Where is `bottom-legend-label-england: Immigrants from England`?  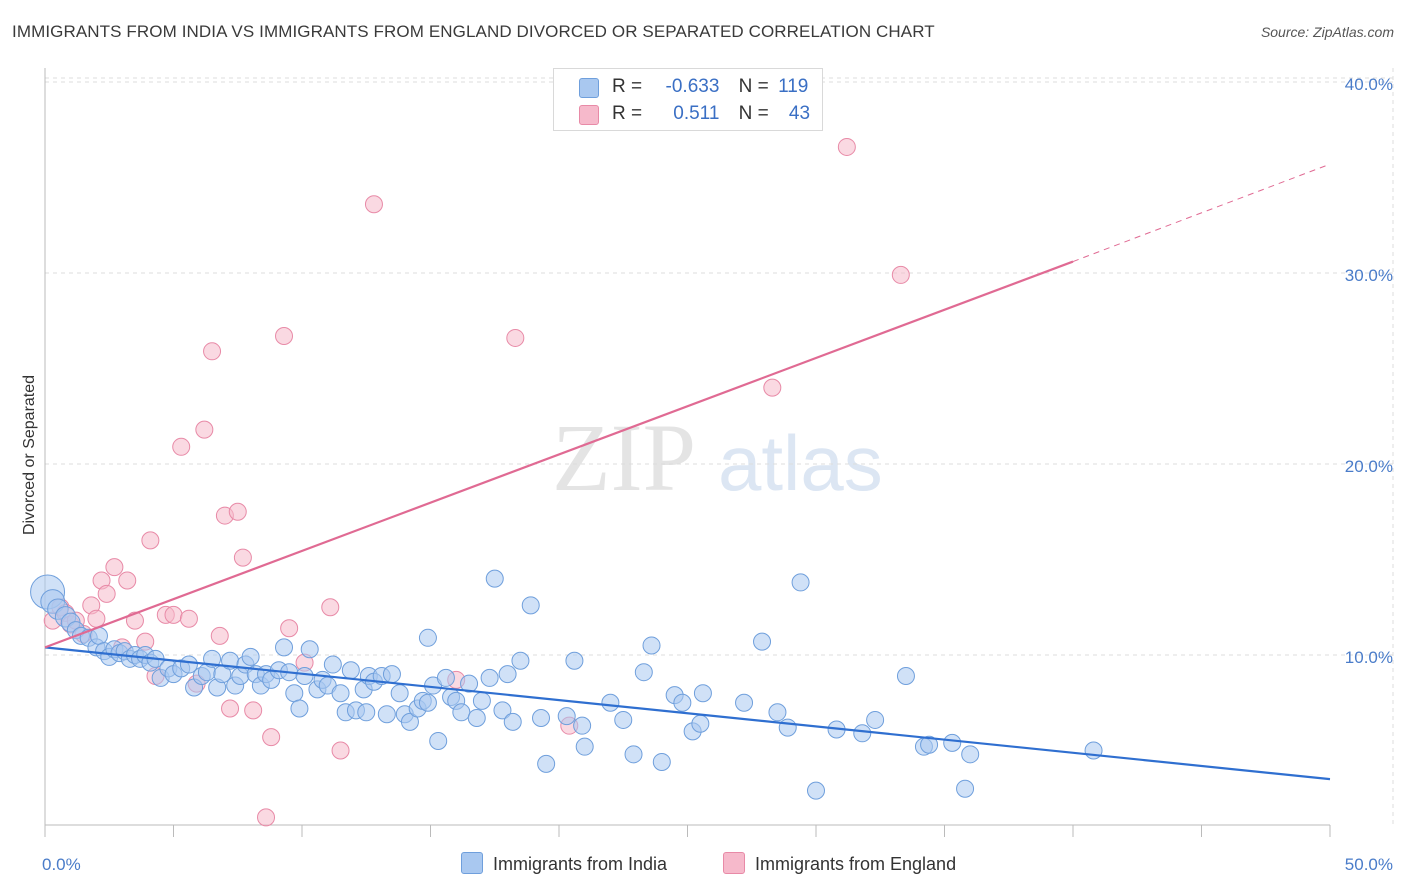
bottom-legend-label-england: Immigrants from England is located at coordinates (856, 864).